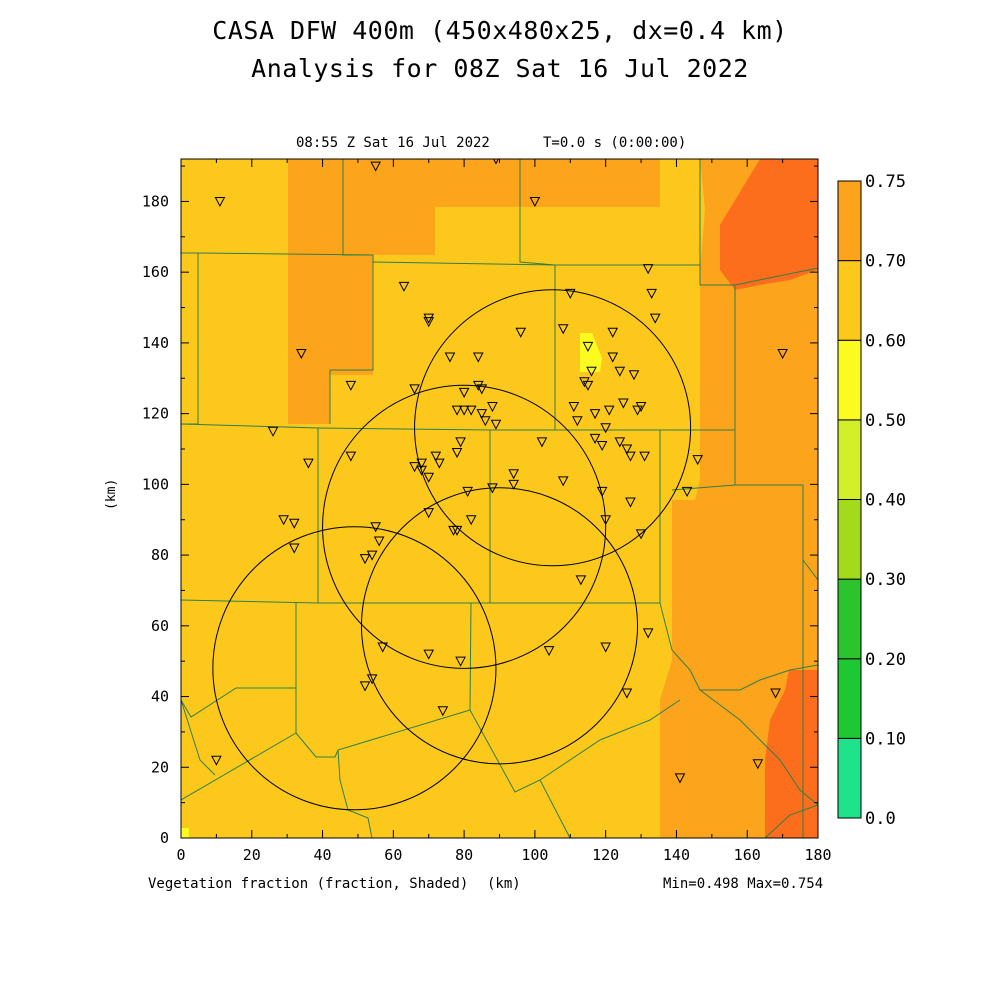 The width and height of the screenshot is (1000, 1000). I want to click on colorbar-label: 0.10, so click(885, 739).